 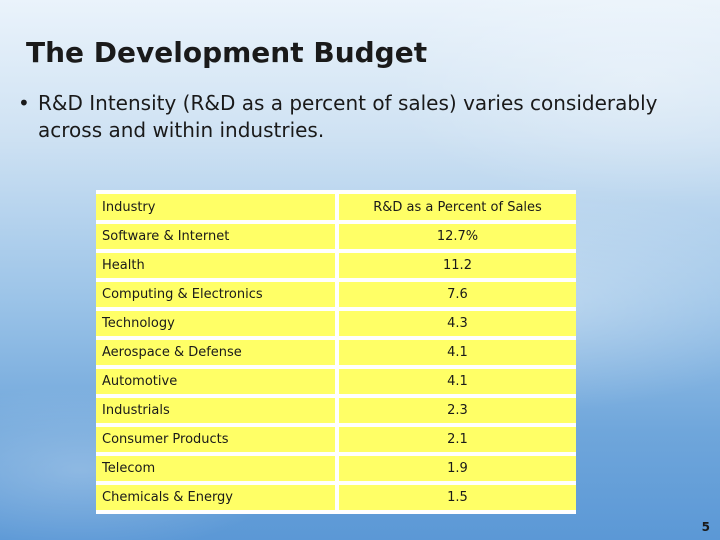 What do you see at coordinates (705, 527) in the screenshot?
I see `slide-number: 5` at bounding box center [705, 527].